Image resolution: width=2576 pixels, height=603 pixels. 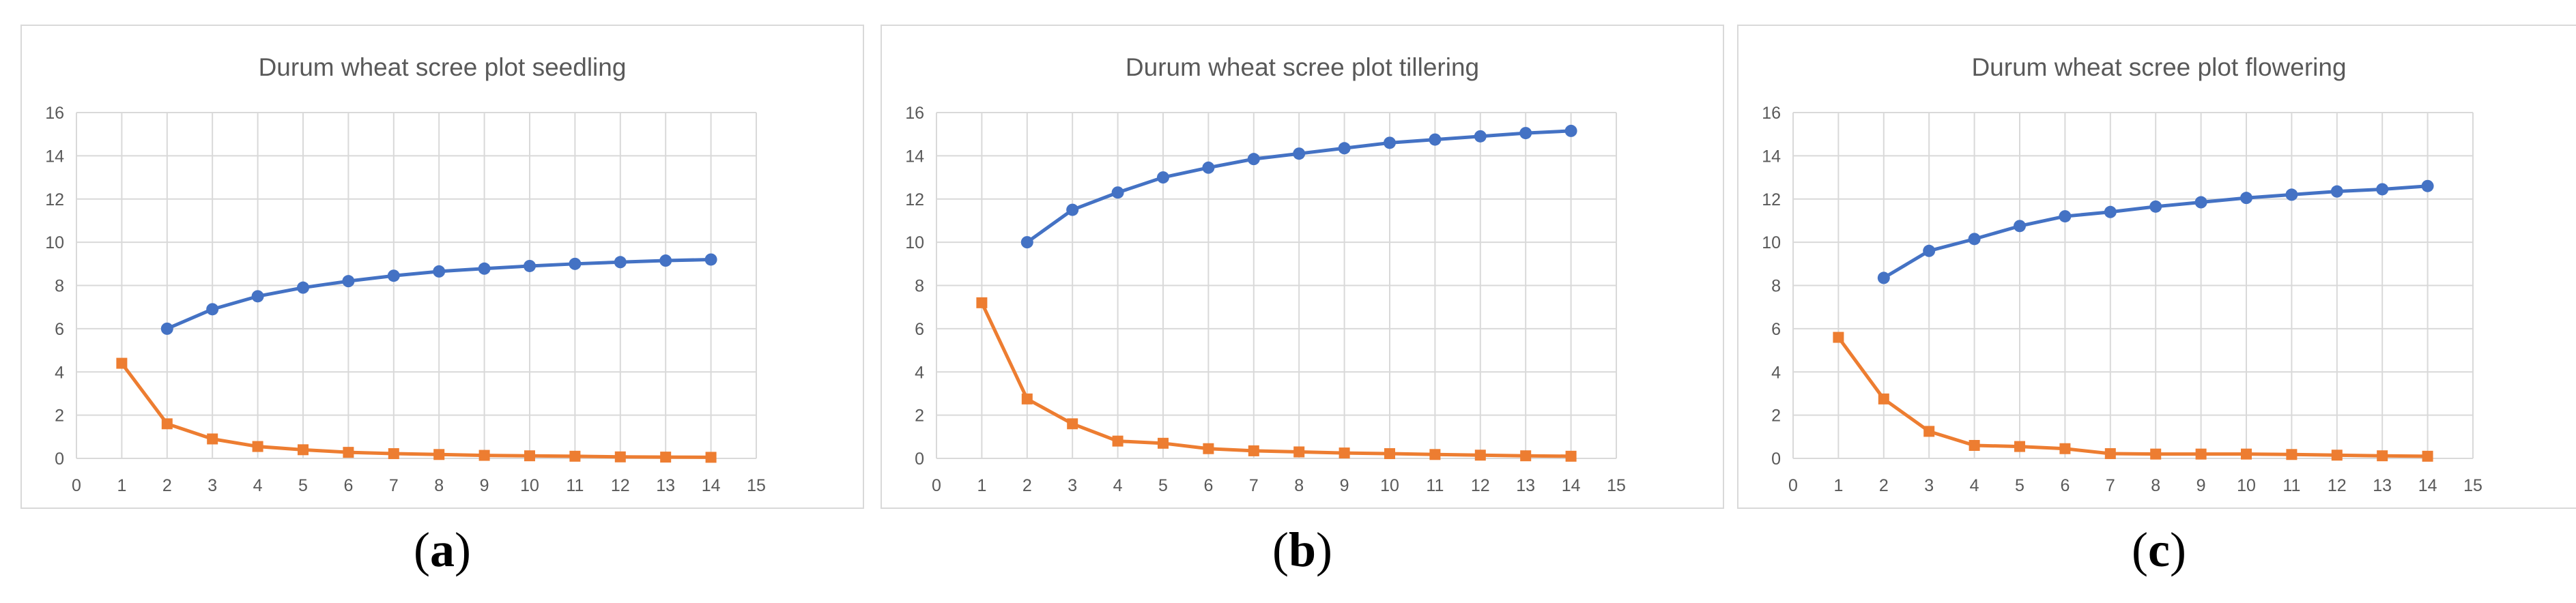 I want to click on y-tick-label-b: 6, so click(x=919, y=329).